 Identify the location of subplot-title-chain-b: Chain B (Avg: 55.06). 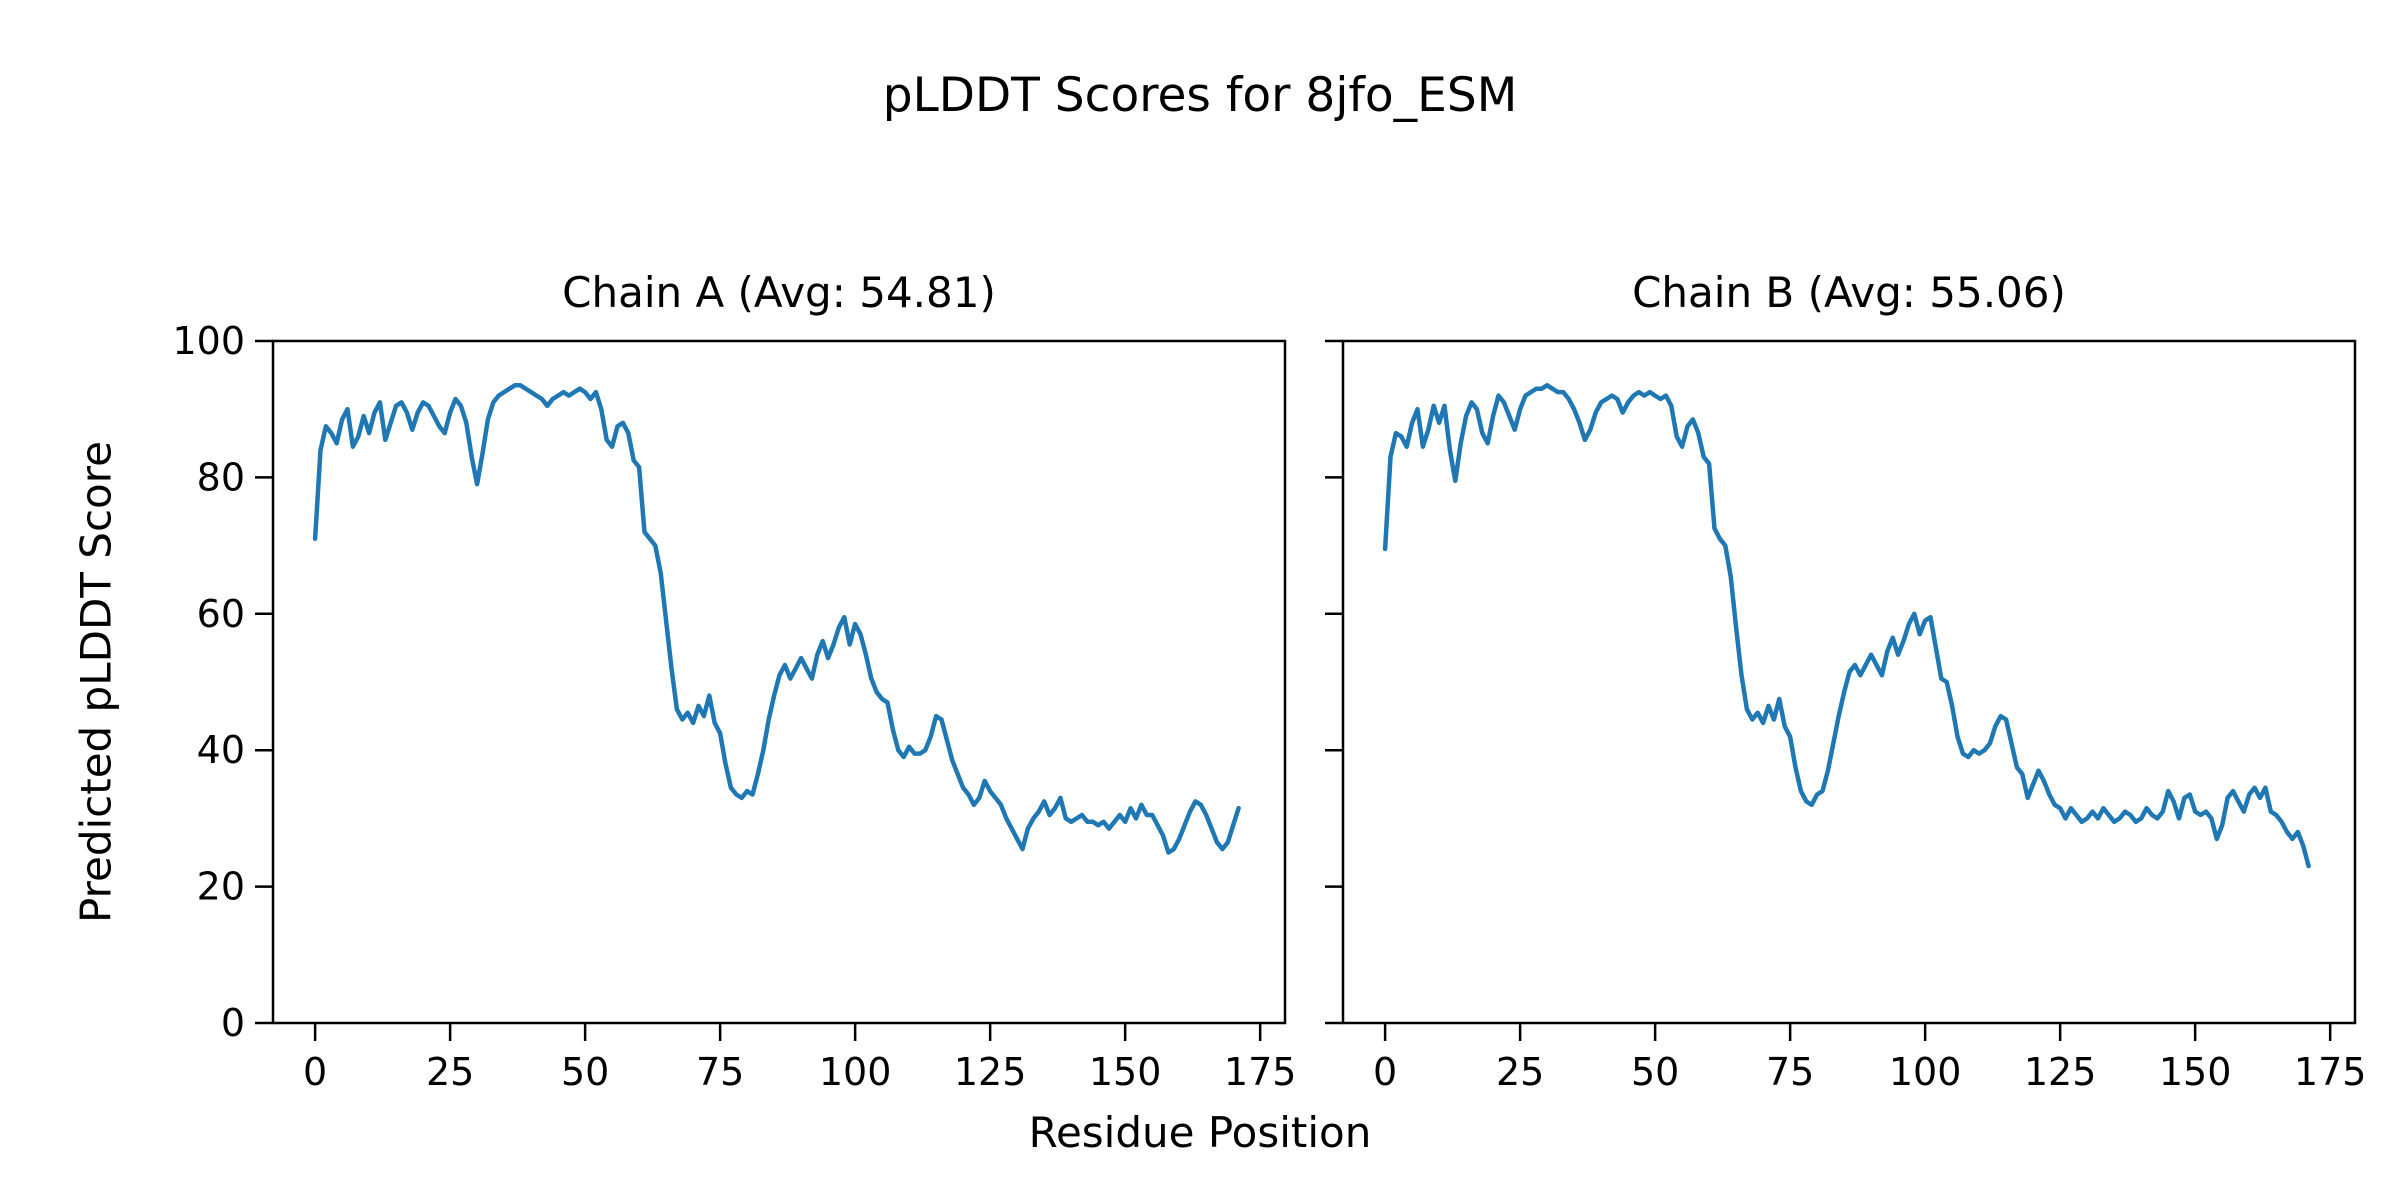
(1849, 292).